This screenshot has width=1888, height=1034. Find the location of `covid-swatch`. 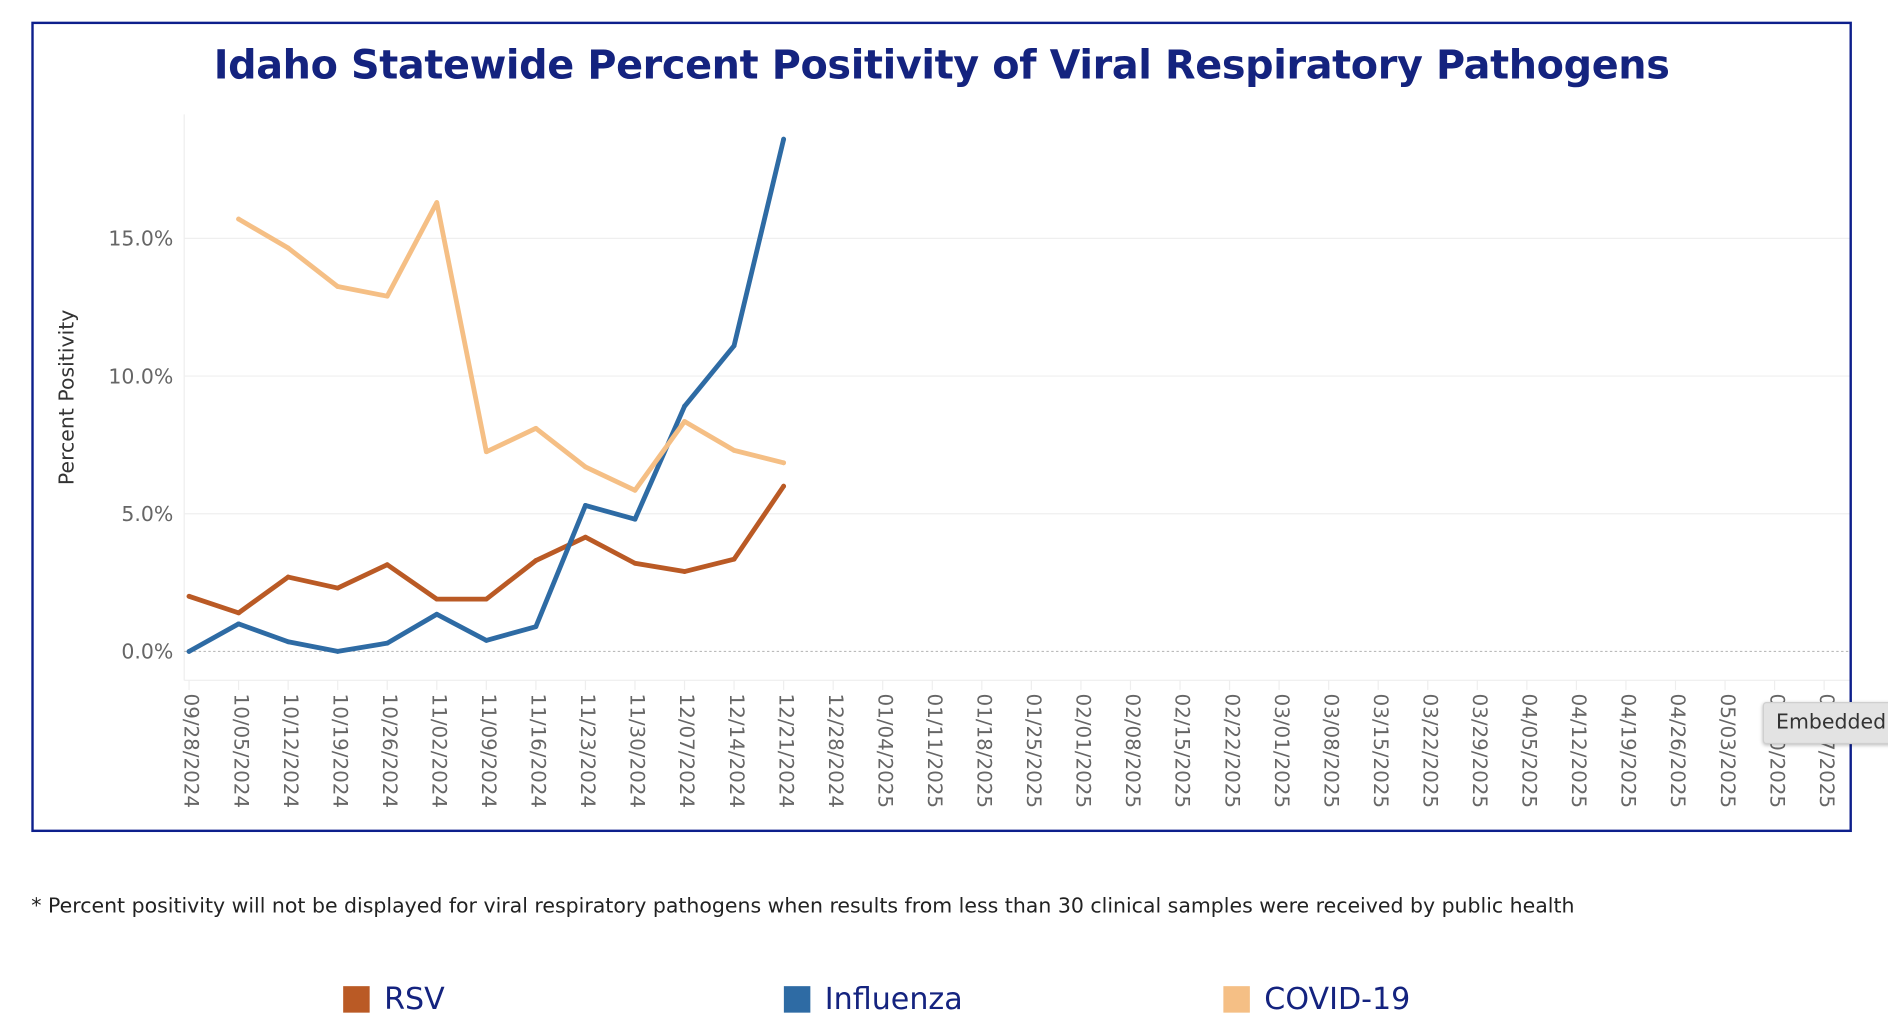

covid-swatch is located at coordinates (1236, 999).